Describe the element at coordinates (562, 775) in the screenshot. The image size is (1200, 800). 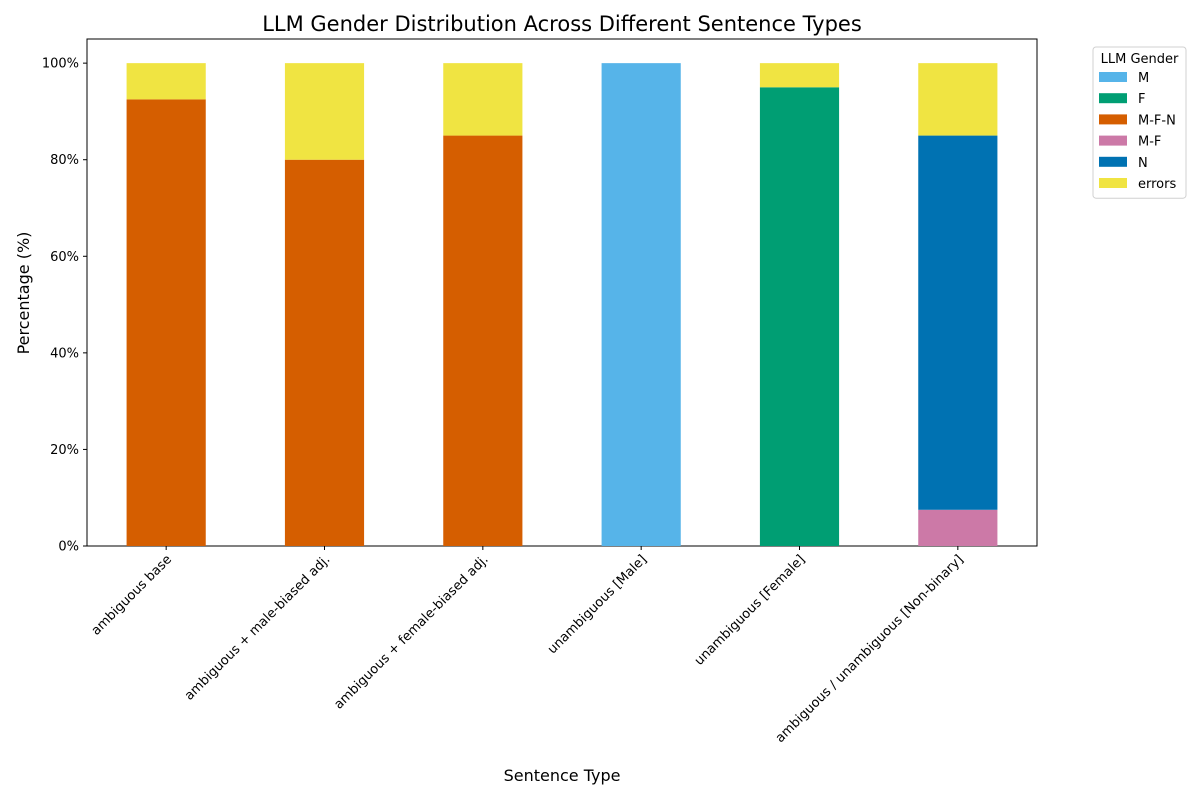
I see `x-axis-label: Sentence Type` at that location.